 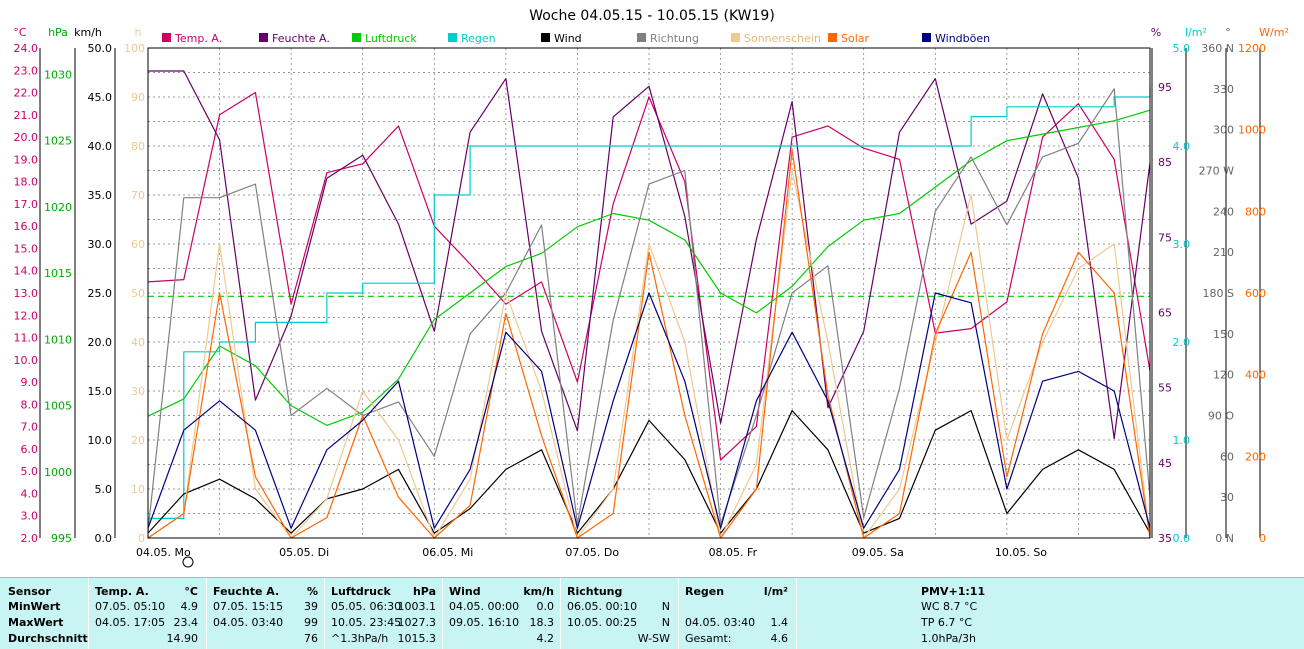 What do you see at coordinates (30, 449) in the screenshot?
I see `left-axis-tick-label: 6.0` at bounding box center [30, 449].